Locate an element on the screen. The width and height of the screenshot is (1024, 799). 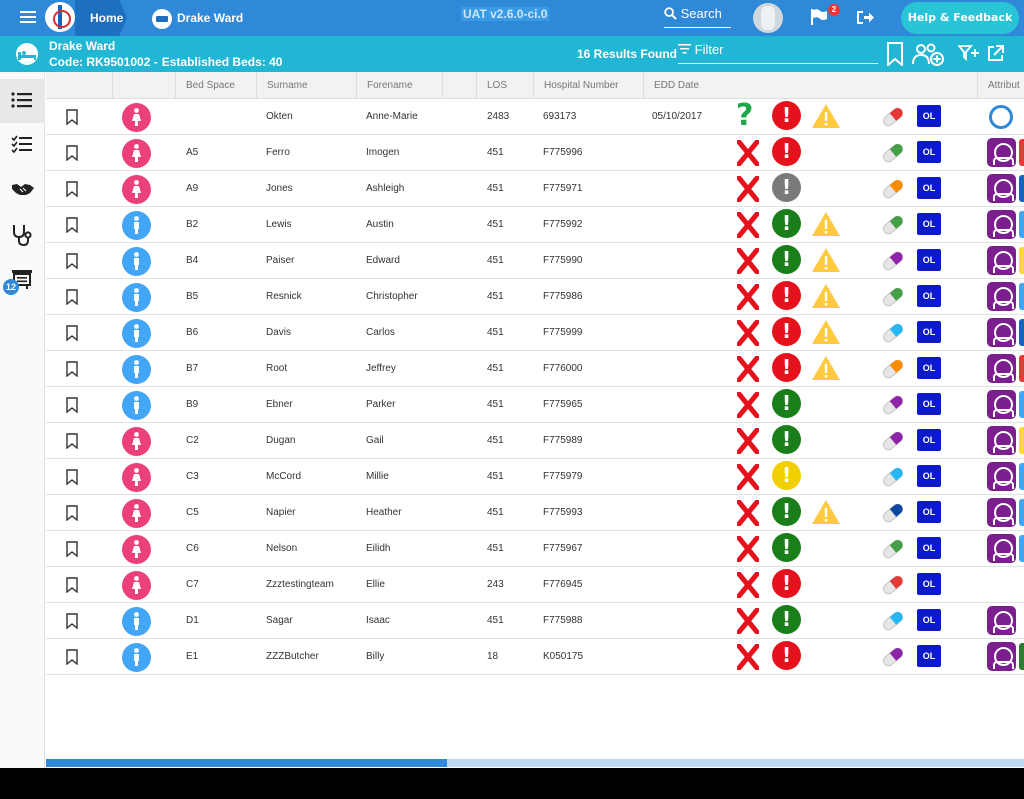
table-row: A5 Ferro Imogen 451 F775996! OL is located at coordinates (535, 153).